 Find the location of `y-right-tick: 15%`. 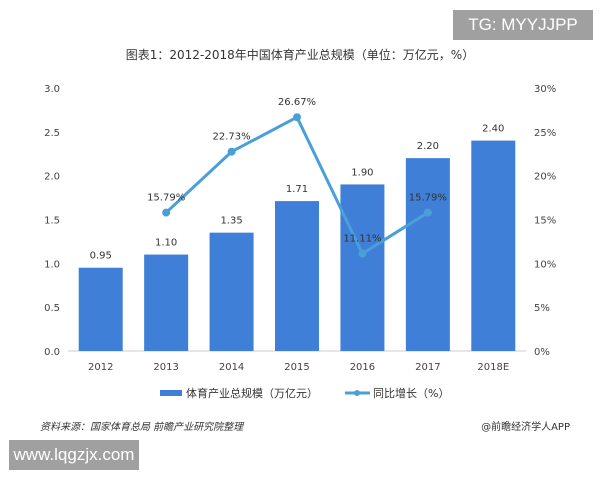

y-right-tick: 15% is located at coordinates (545, 221).